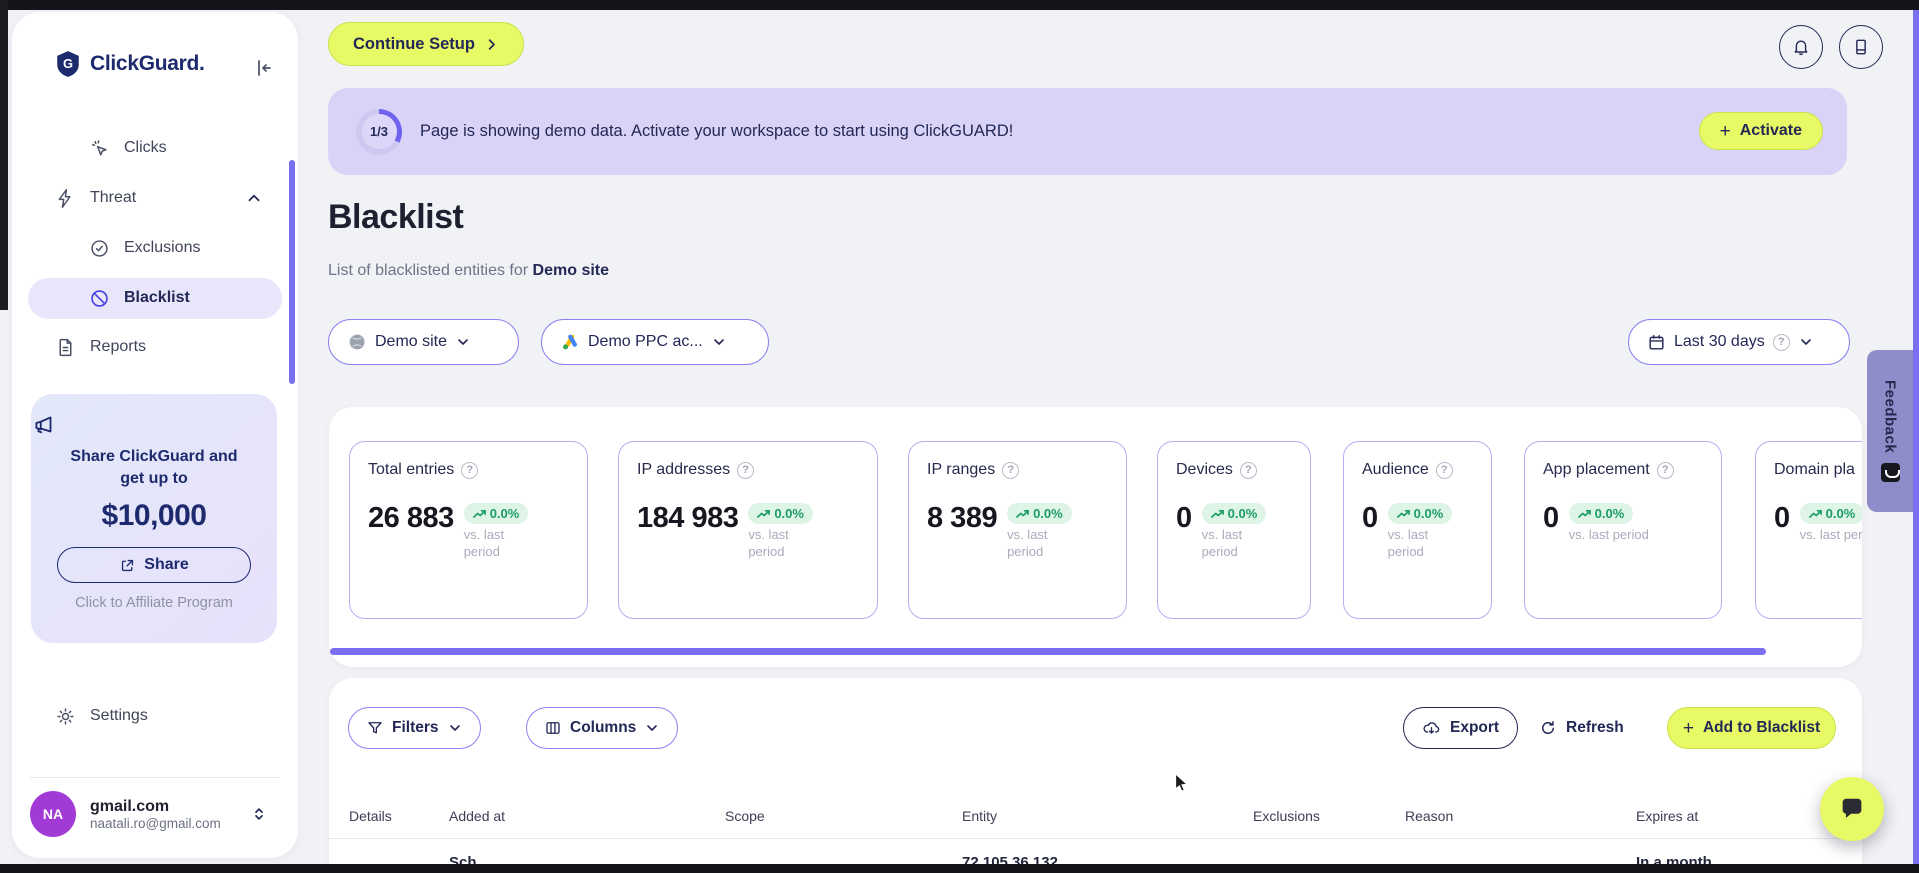 The image size is (1919, 873). I want to click on cursor-click-icon, so click(99, 148).